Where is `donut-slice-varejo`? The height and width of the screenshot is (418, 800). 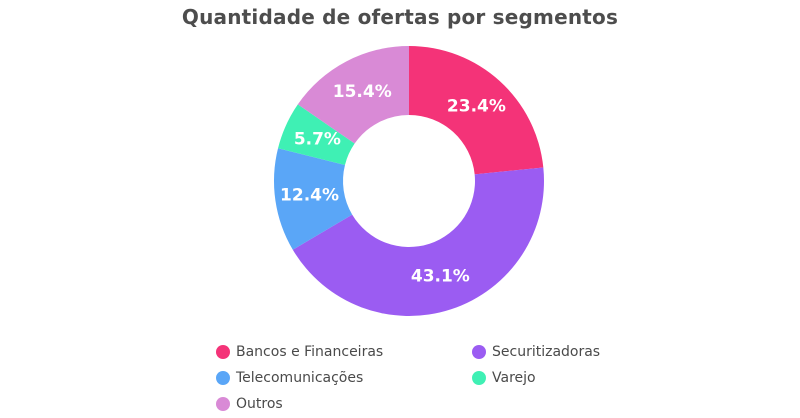 donut-slice-varejo is located at coordinates (316, 134).